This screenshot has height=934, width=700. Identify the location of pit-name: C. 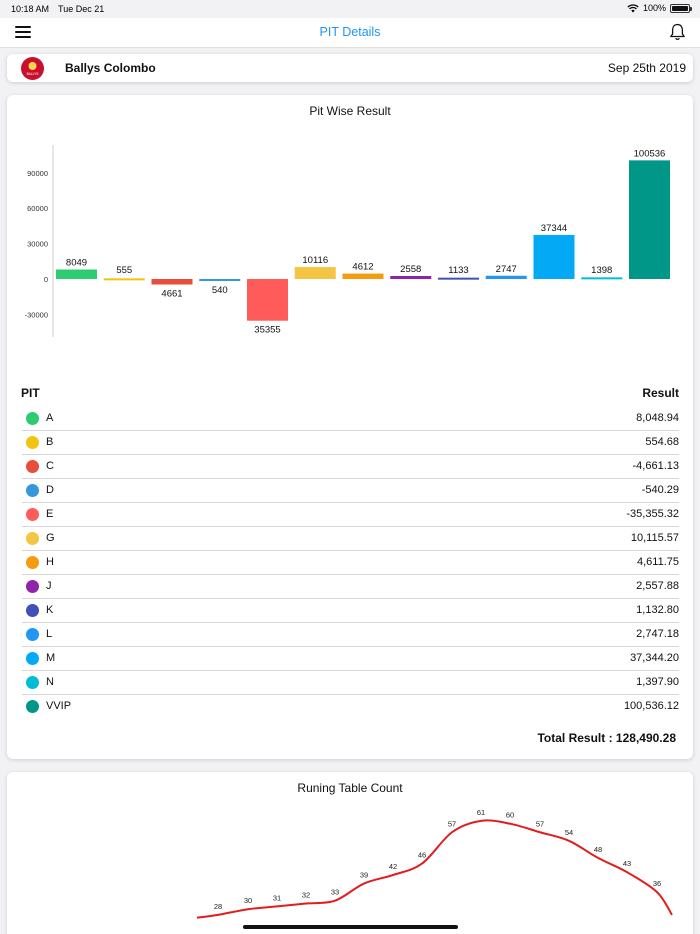
(50, 466).